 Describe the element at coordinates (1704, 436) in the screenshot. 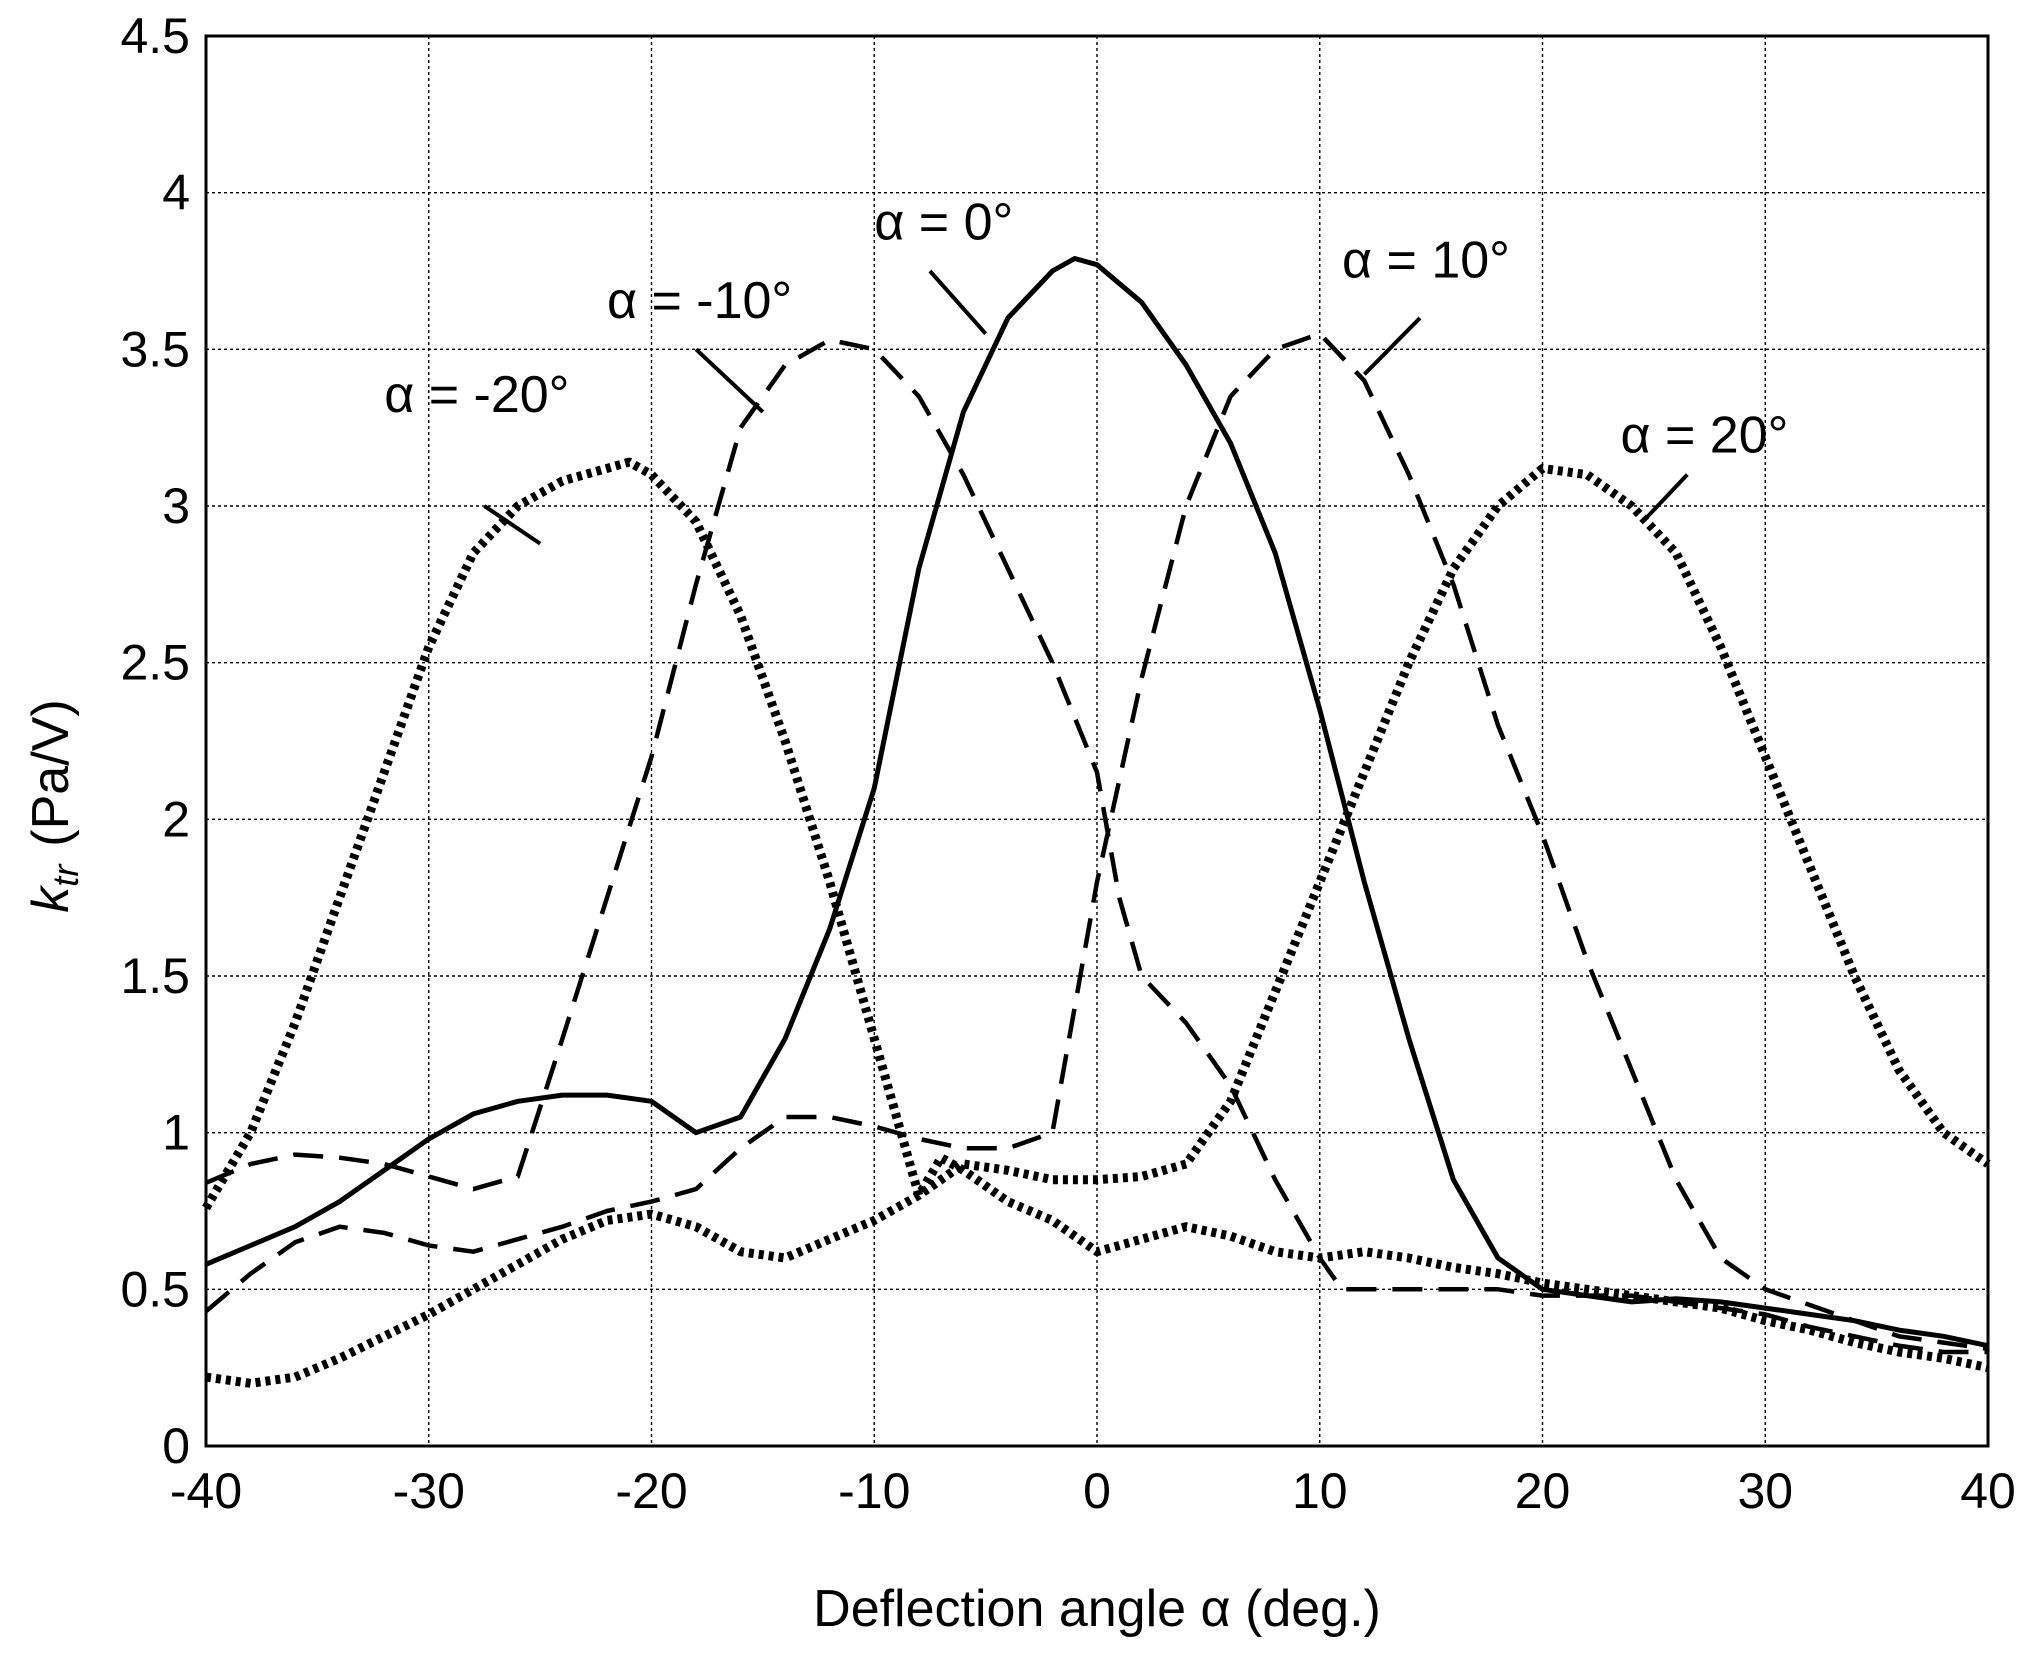

I see `annotation-label: α = 20°` at that location.